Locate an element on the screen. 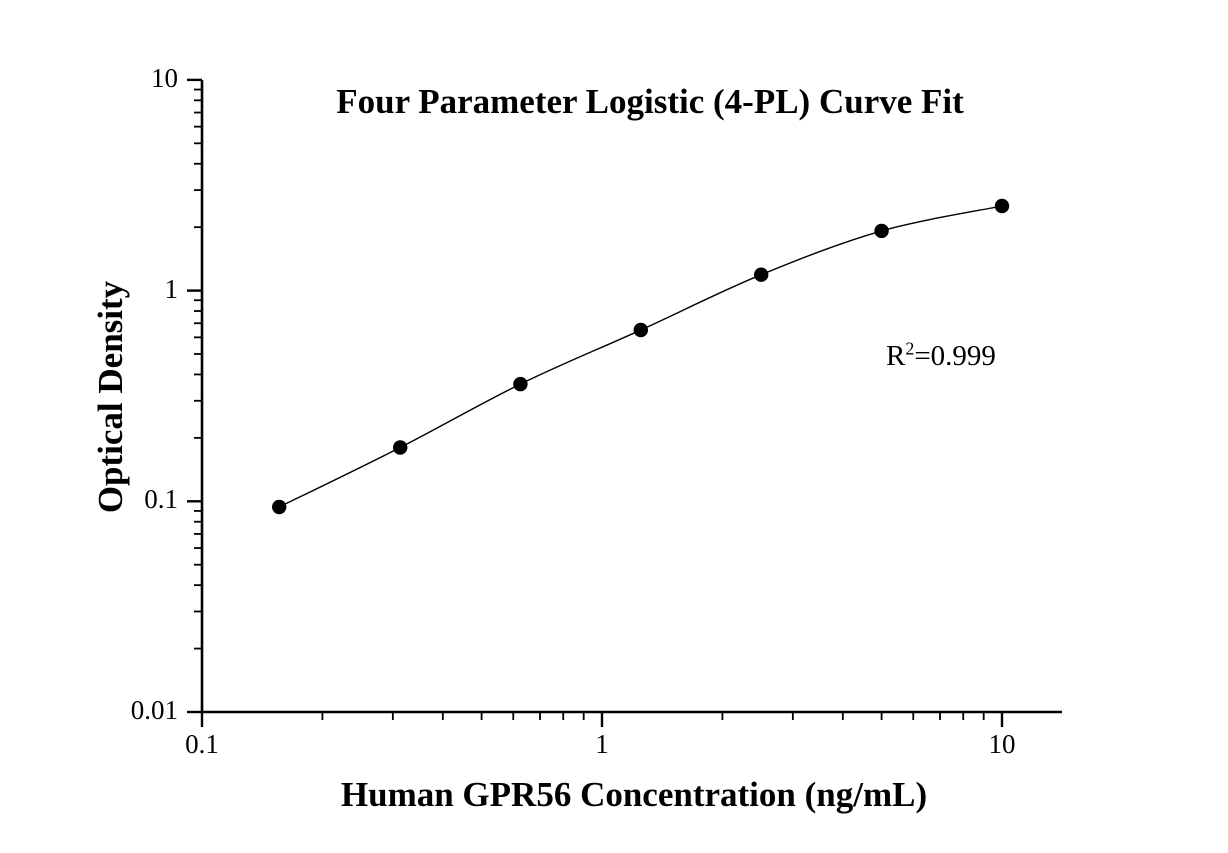 The image size is (1228, 853). r-squared-annotation: R2=0.999 is located at coordinates (941, 355).